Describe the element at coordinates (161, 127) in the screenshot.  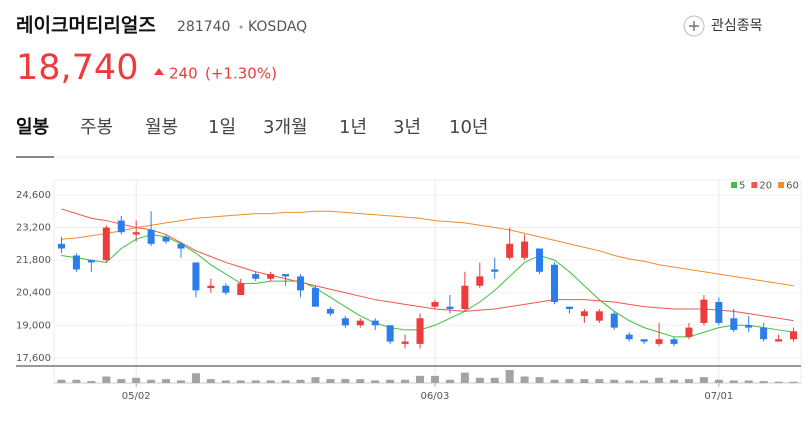
I see `tab: 월봉` at that location.